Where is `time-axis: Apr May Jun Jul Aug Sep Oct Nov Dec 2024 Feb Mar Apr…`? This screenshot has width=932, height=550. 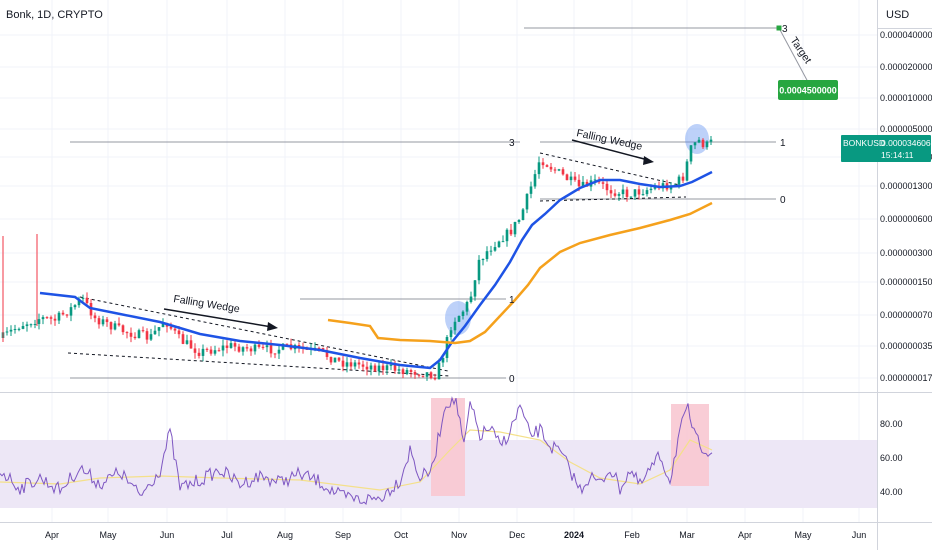
time-axis: Apr May Jun Jul Aug Sep Oct Nov Dec 2024 Feb Mar Apr… is located at coordinates (455, 535).